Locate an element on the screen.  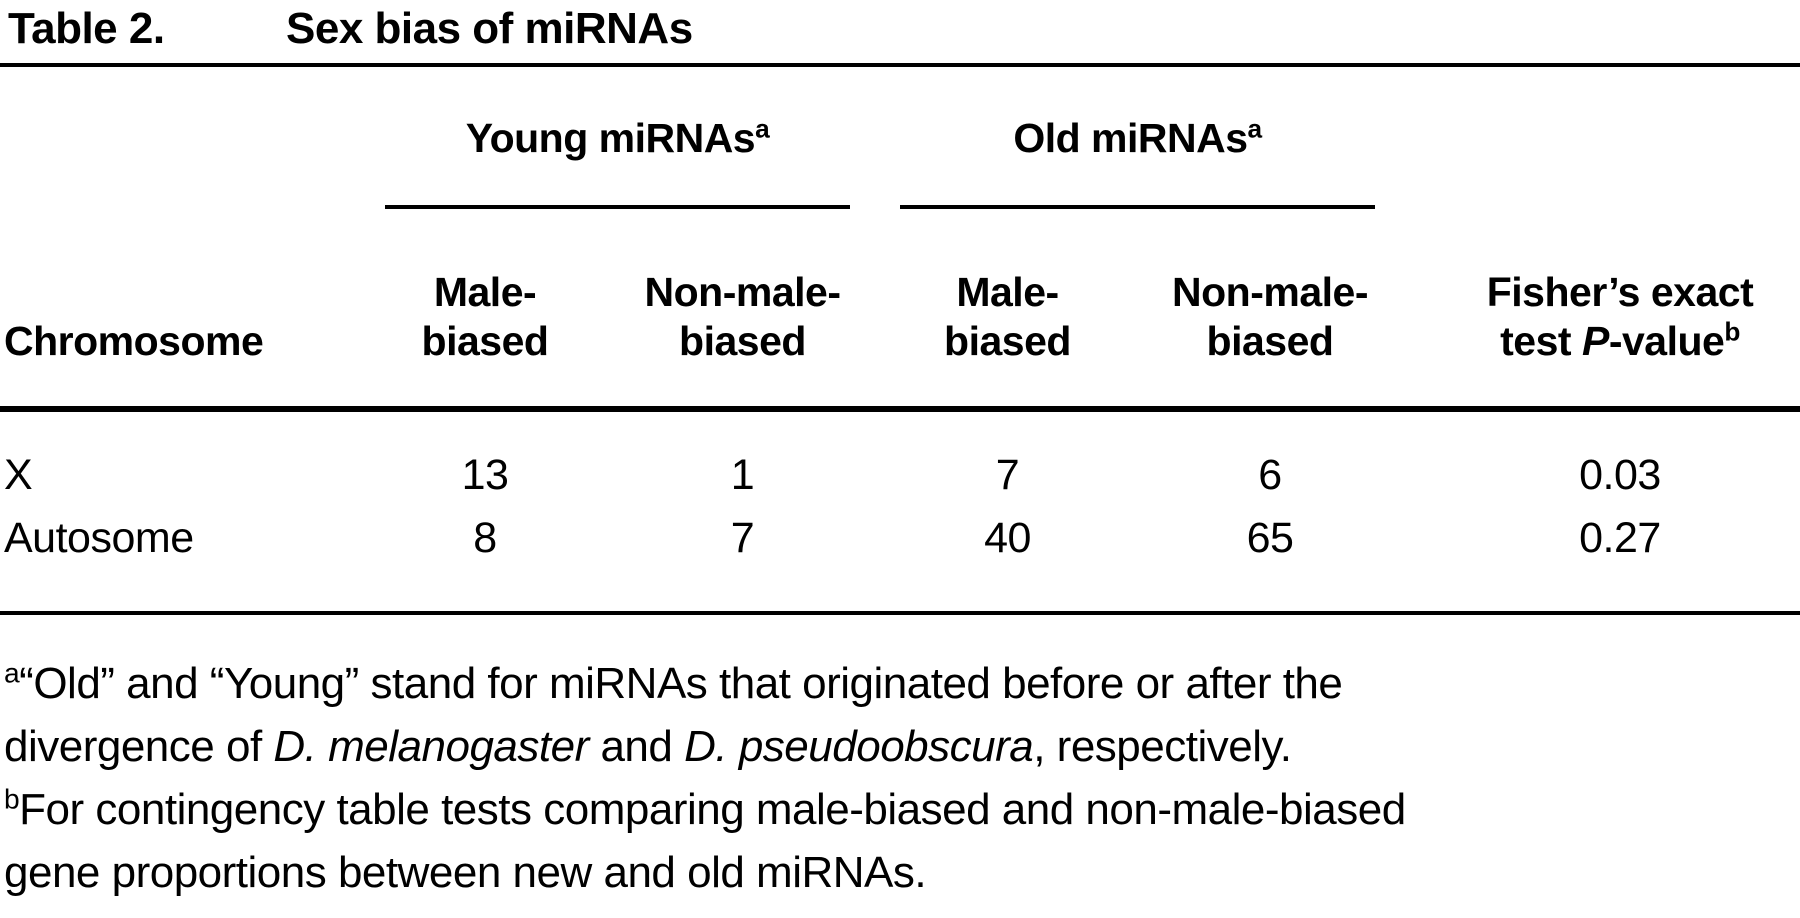
column-header-text: test P-valueb is located at coordinates (1620, 341).